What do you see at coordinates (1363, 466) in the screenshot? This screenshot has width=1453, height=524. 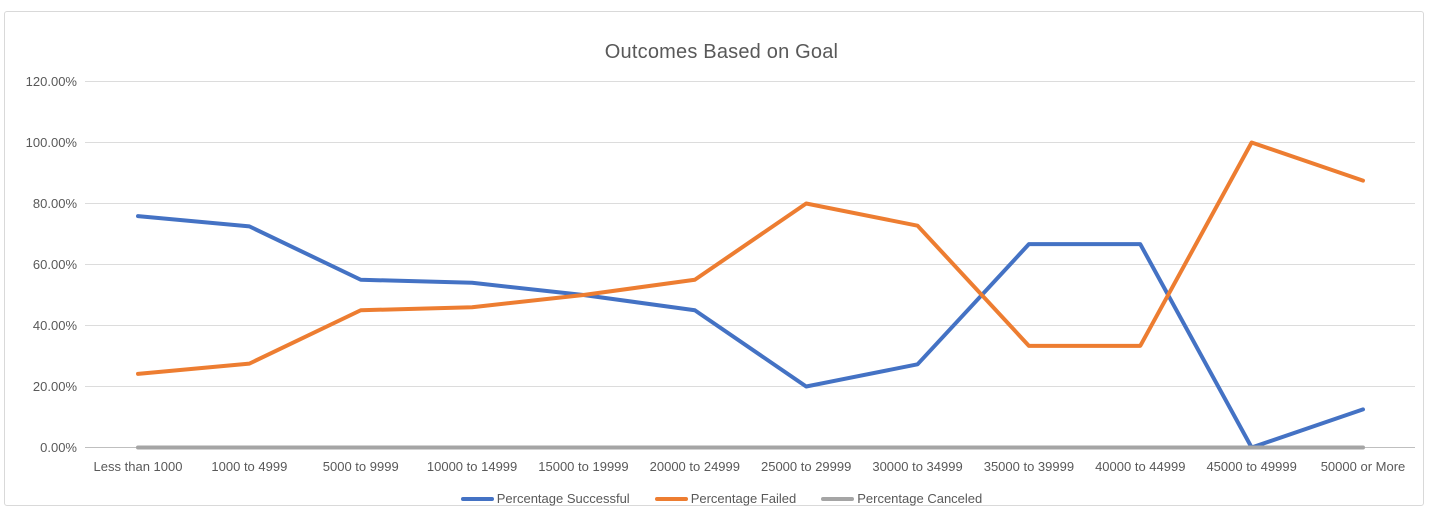 I see `x-category-label: 50000 or More` at bounding box center [1363, 466].